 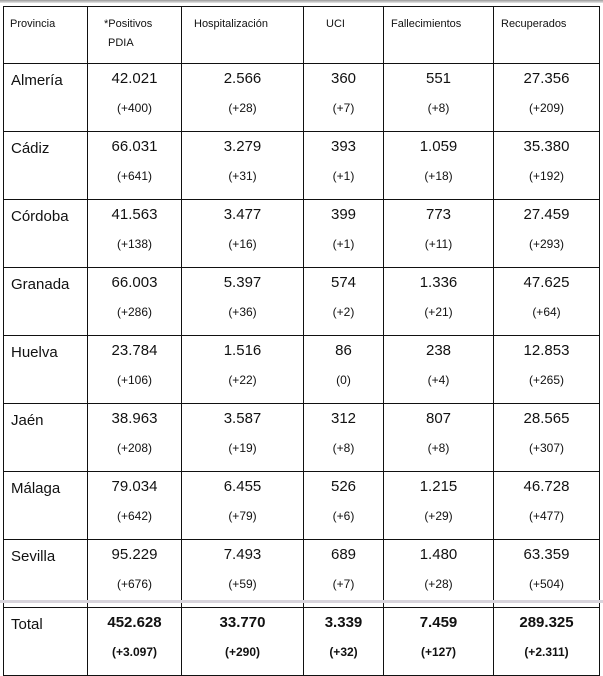 What do you see at coordinates (438, 516) in the screenshot?
I see `fallecimientos-delta: (+29)` at bounding box center [438, 516].